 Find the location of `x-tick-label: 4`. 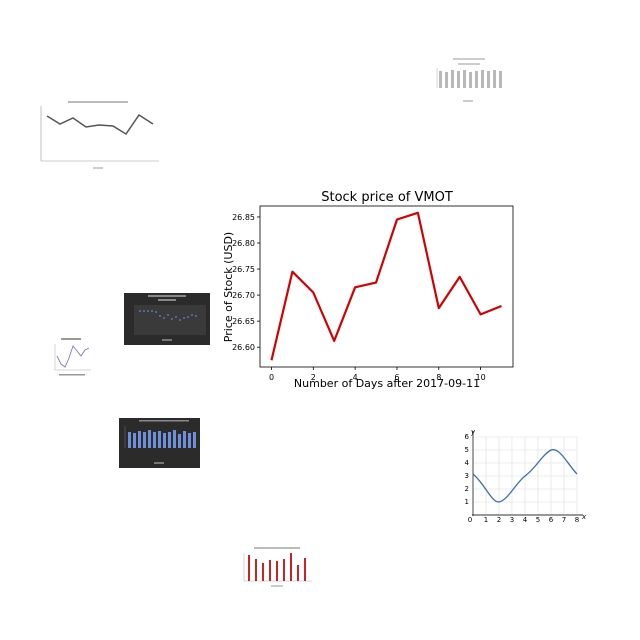

x-tick-label: 4 is located at coordinates (355, 377).